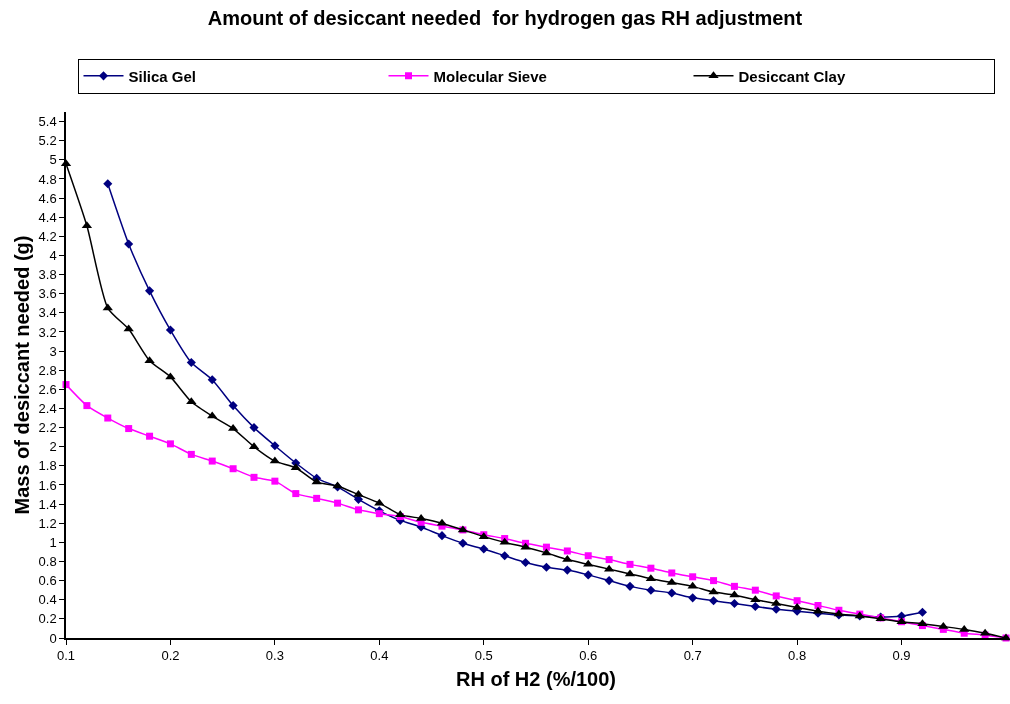 The height and width of the screenshot is (704, 1010). I want to click on y-tick-label: 3.2, so click(47, 332).